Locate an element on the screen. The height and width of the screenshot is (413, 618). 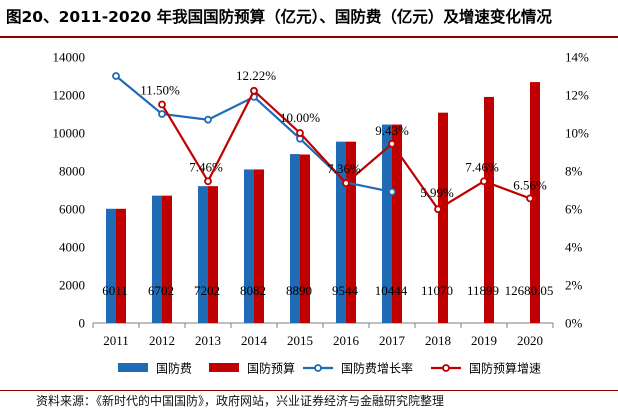
y-right-tick-label: 0% is located at coordinates (574, 323).